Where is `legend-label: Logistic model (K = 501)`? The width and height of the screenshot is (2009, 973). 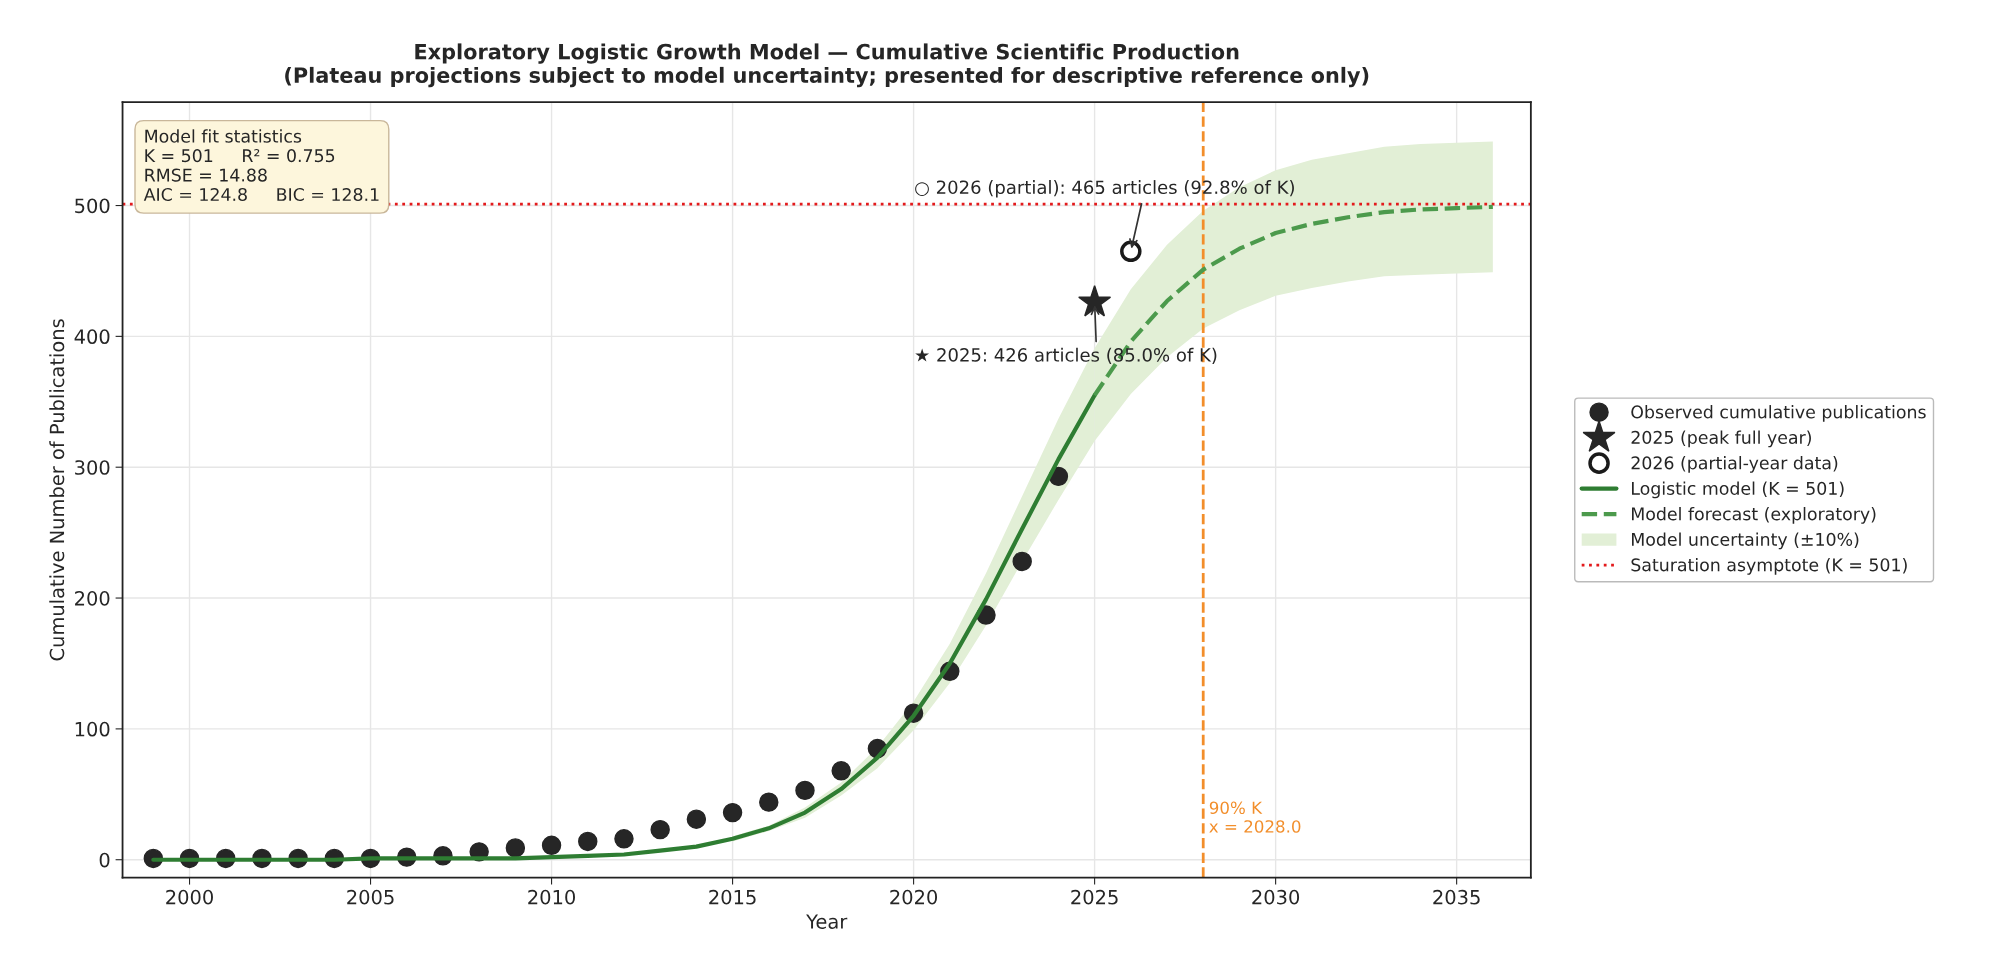
legend-label: Logistic model (K = 501) is located at coordinates (1738, 490).